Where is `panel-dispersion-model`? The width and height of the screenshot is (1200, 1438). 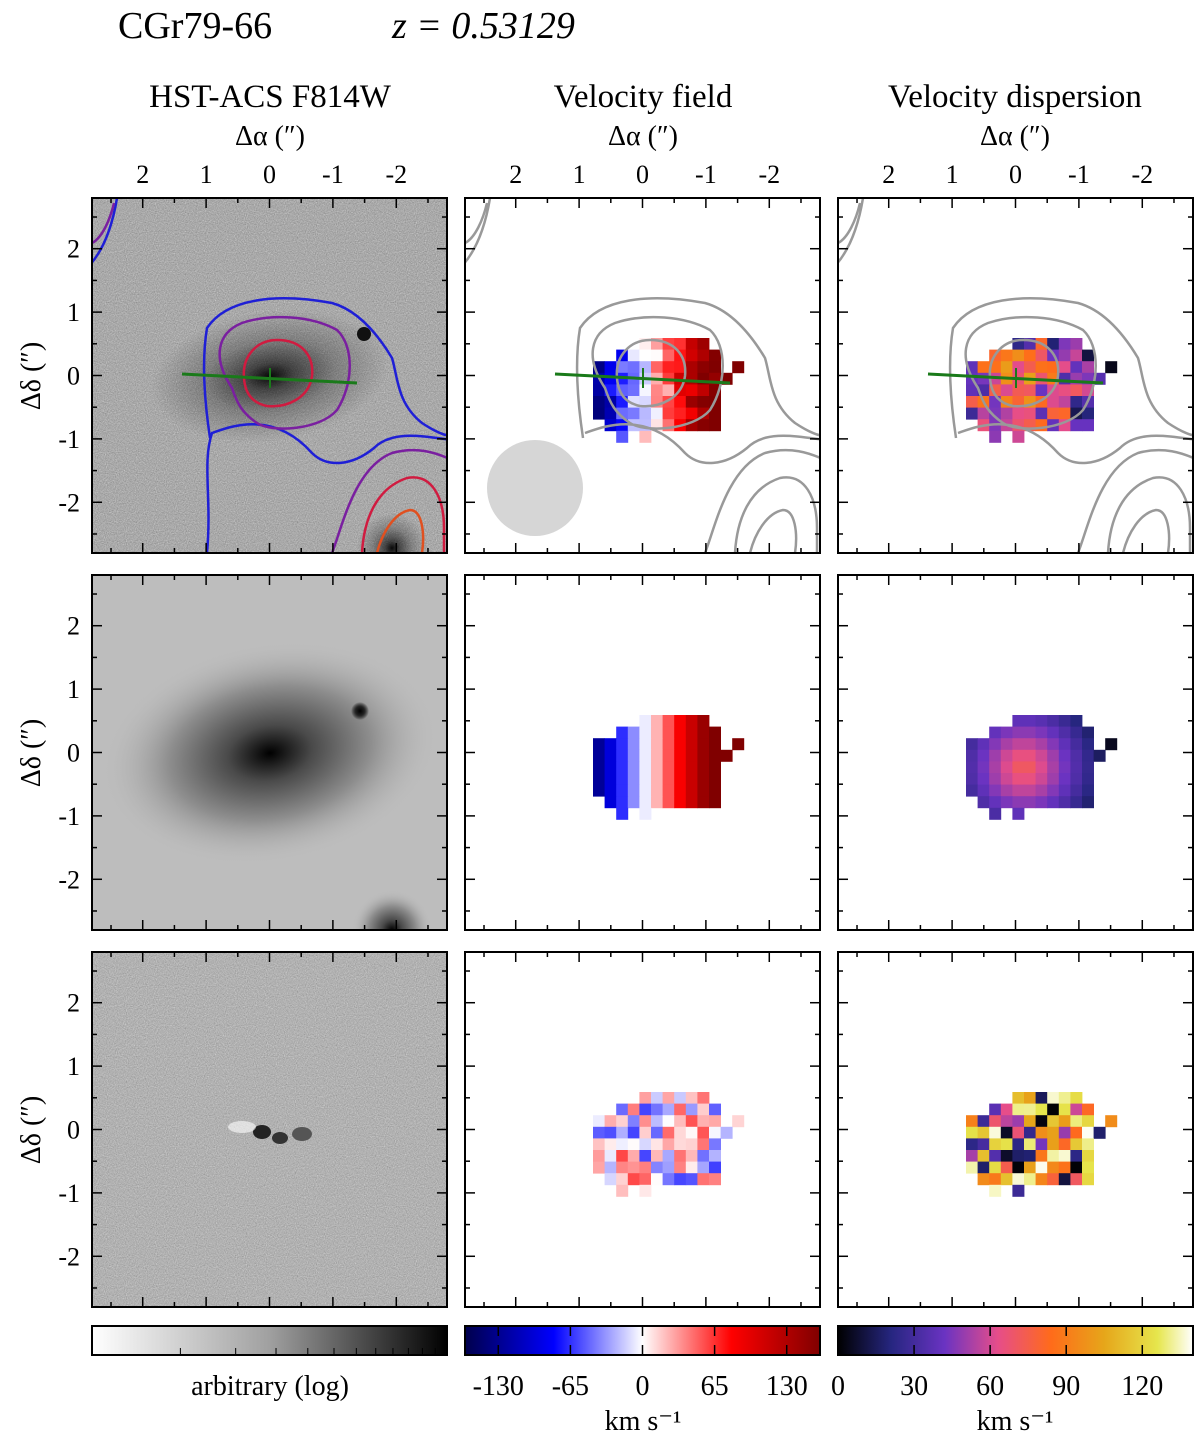
panel-dispersion-model is located at coordinates (1015, 752).